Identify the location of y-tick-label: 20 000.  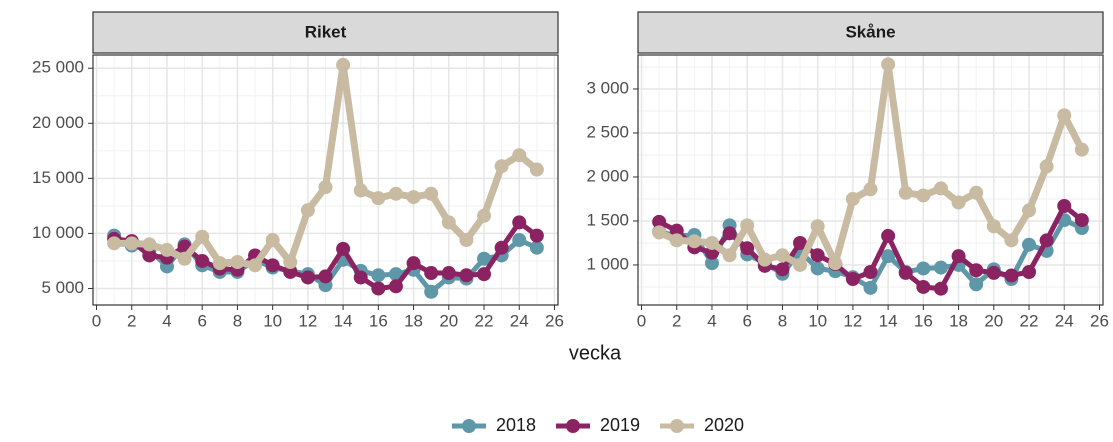
(58, 122).